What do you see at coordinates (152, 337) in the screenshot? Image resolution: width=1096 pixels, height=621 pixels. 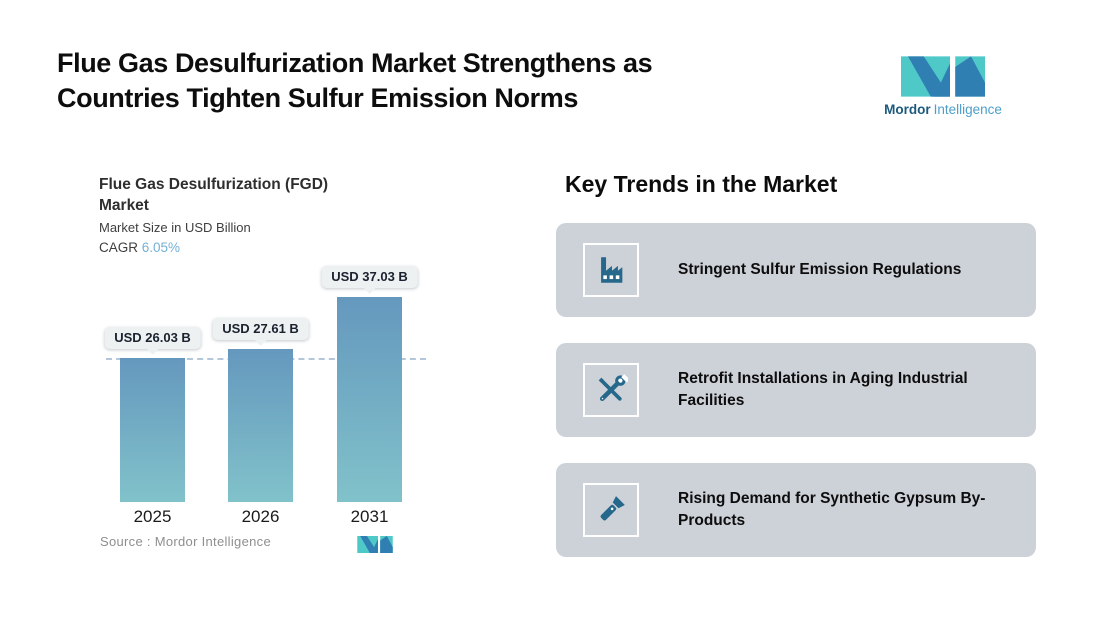 I see `bar-value-label: USD 26.03 B` at bounding box center [152, 337].